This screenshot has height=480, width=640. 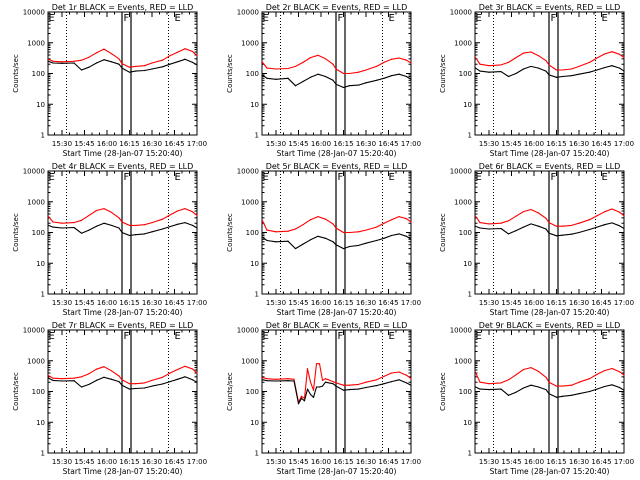 I want to click on y-tick-label: 10000, so click(x=248, y=172).